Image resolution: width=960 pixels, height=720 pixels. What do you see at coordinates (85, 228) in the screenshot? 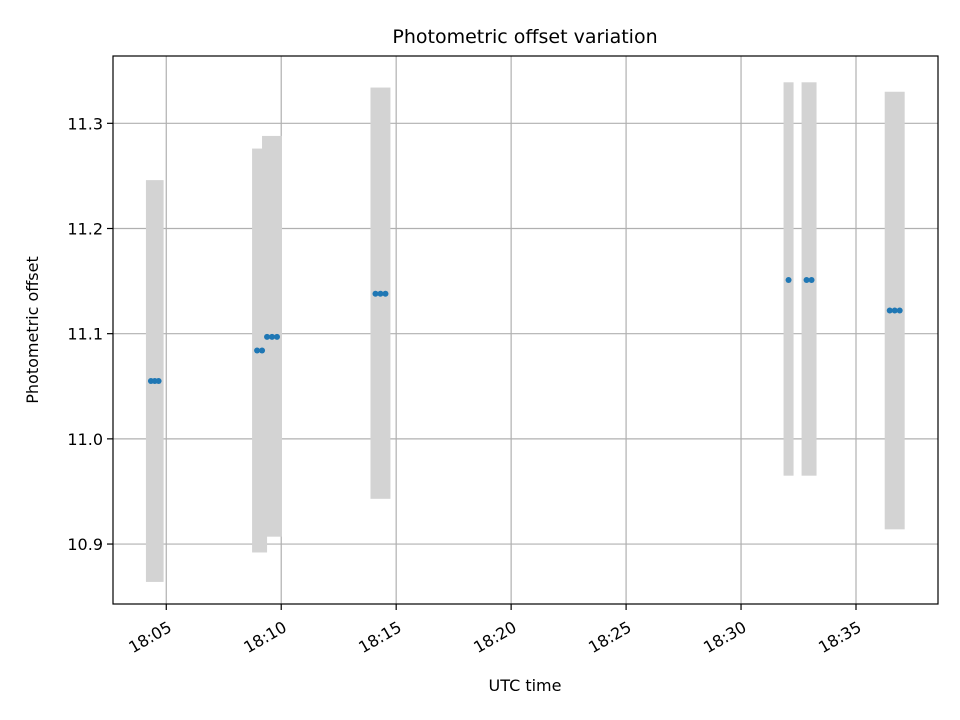
I see `y-tick-label: 11.2` at bounding box center [85, 228].